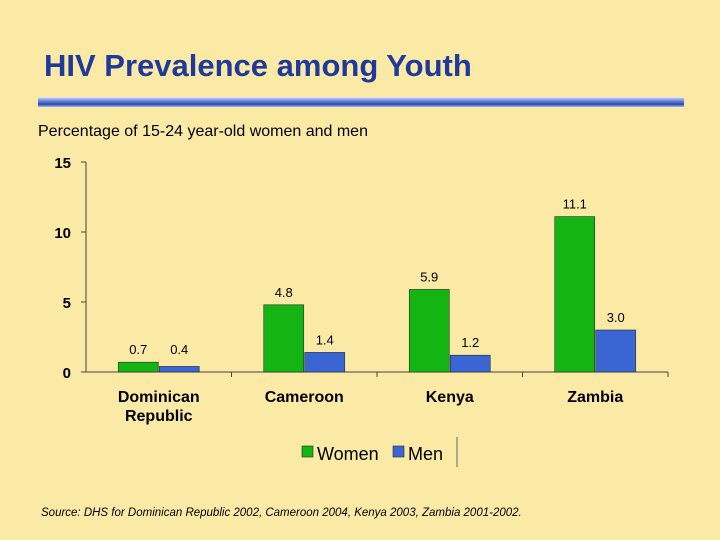 This screenshot has width=720, height=540. I want to click on y-tick-label: 5, so click(67, 303).